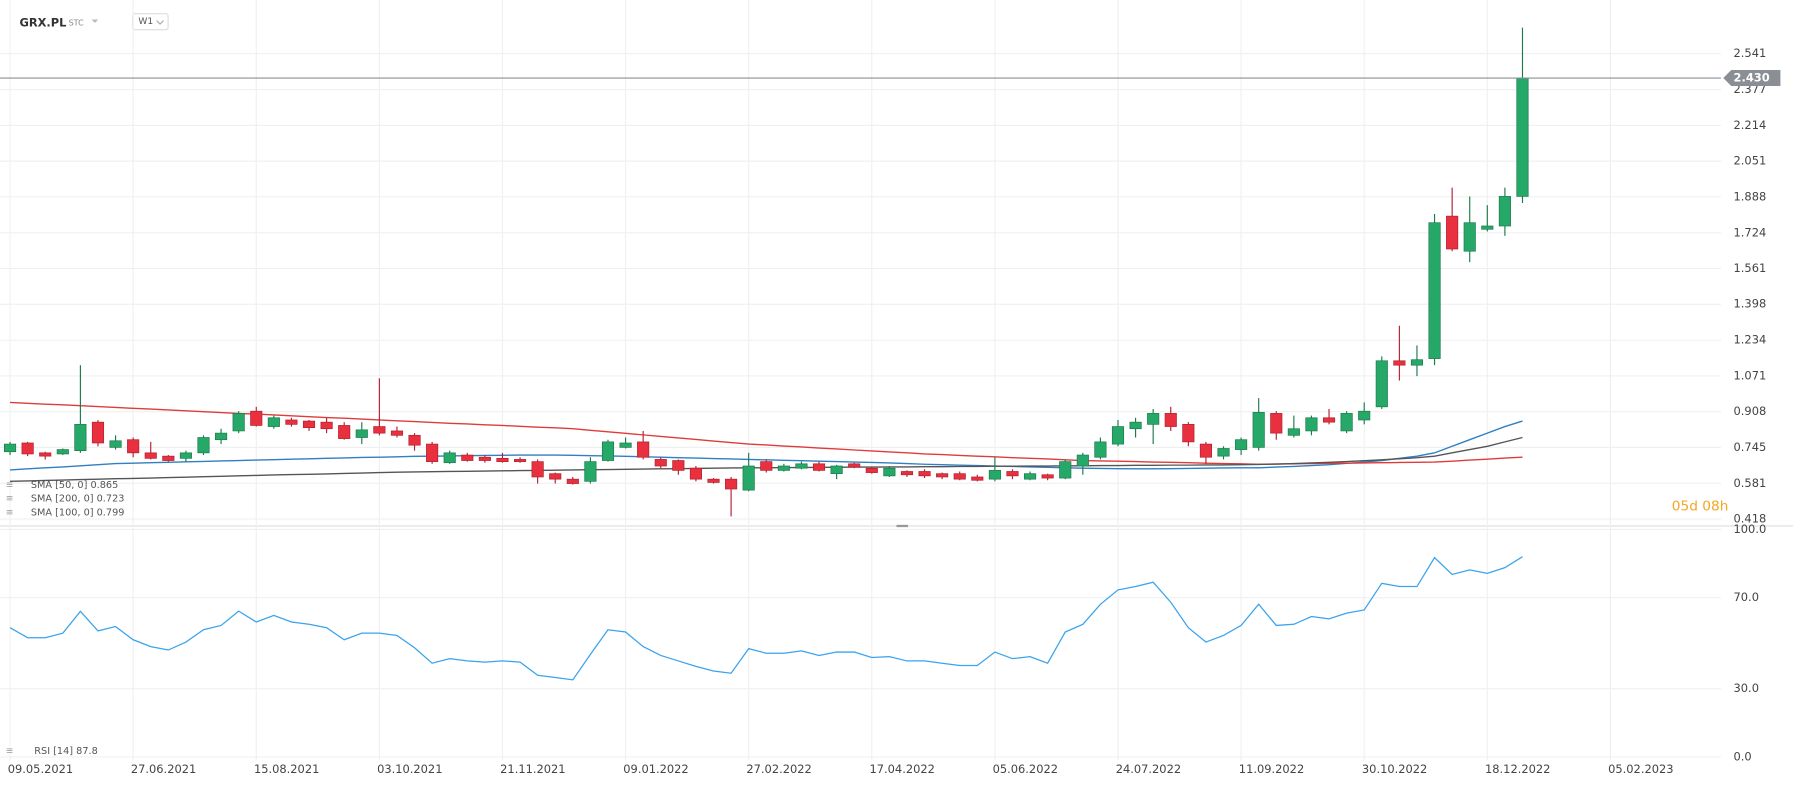 Image resolution: width=1793 pixels, height=786 pixels. What do you see at coordinates (1752, 78) in the screenshot?
I see `last-price-label: 2.430` at bounding box center [1752, 78].